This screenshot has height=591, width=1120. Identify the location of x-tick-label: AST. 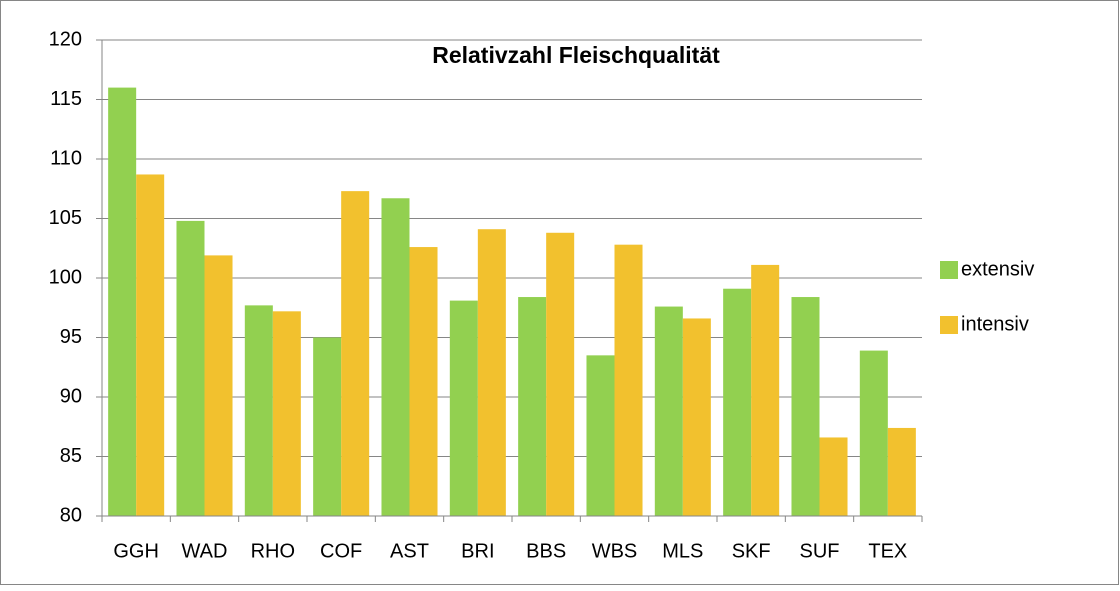
(409, 551).